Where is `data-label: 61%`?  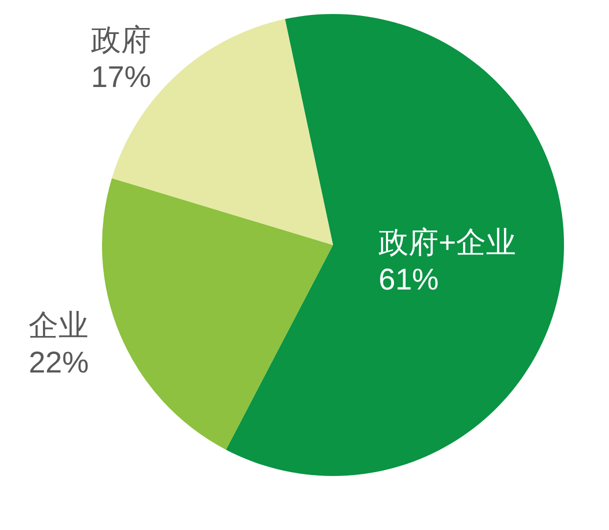
data-label: 61% is located at coordinates (408, 280).